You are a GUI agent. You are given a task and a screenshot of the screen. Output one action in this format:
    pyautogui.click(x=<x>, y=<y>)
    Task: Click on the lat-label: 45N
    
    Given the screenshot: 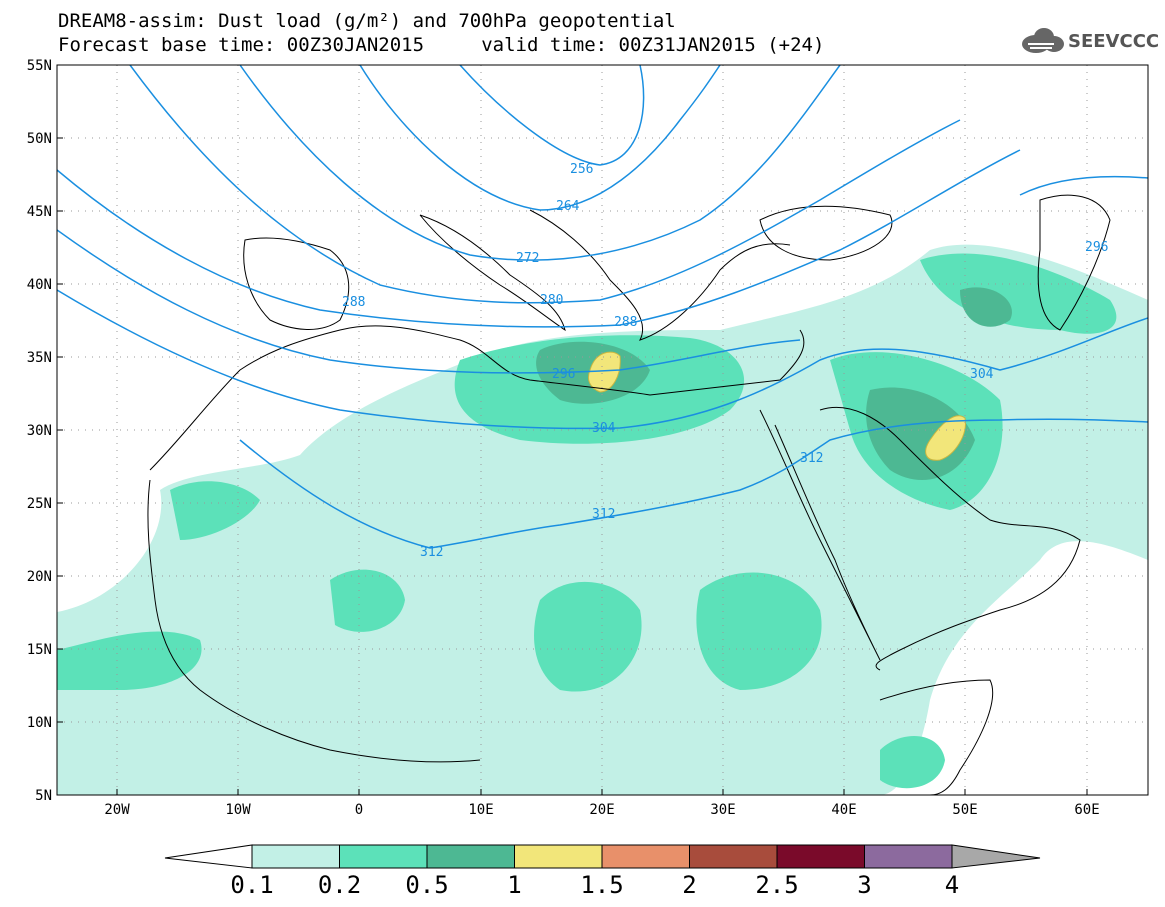 What is the action you would take?
    pyautogui.click(x=39, y=212)
    